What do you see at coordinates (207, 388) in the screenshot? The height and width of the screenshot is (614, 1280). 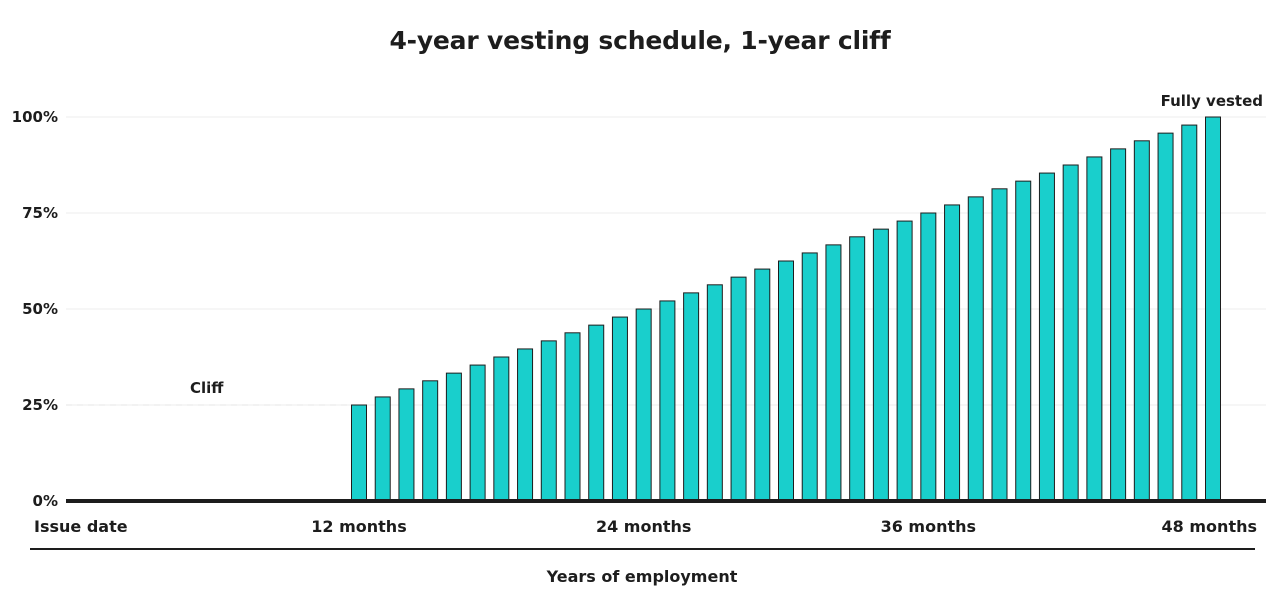 I see `annotation-label: Cliff` at bounding box center [207, 388].